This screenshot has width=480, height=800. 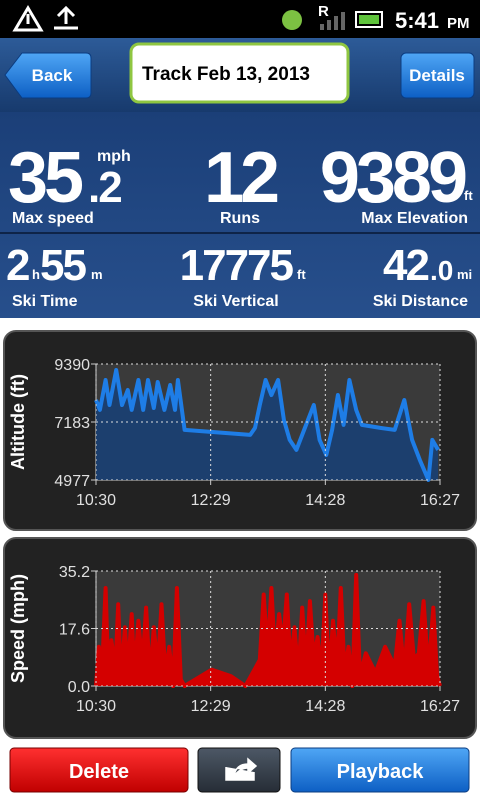 I want to click on delete-button, so click(x=99, y=770).